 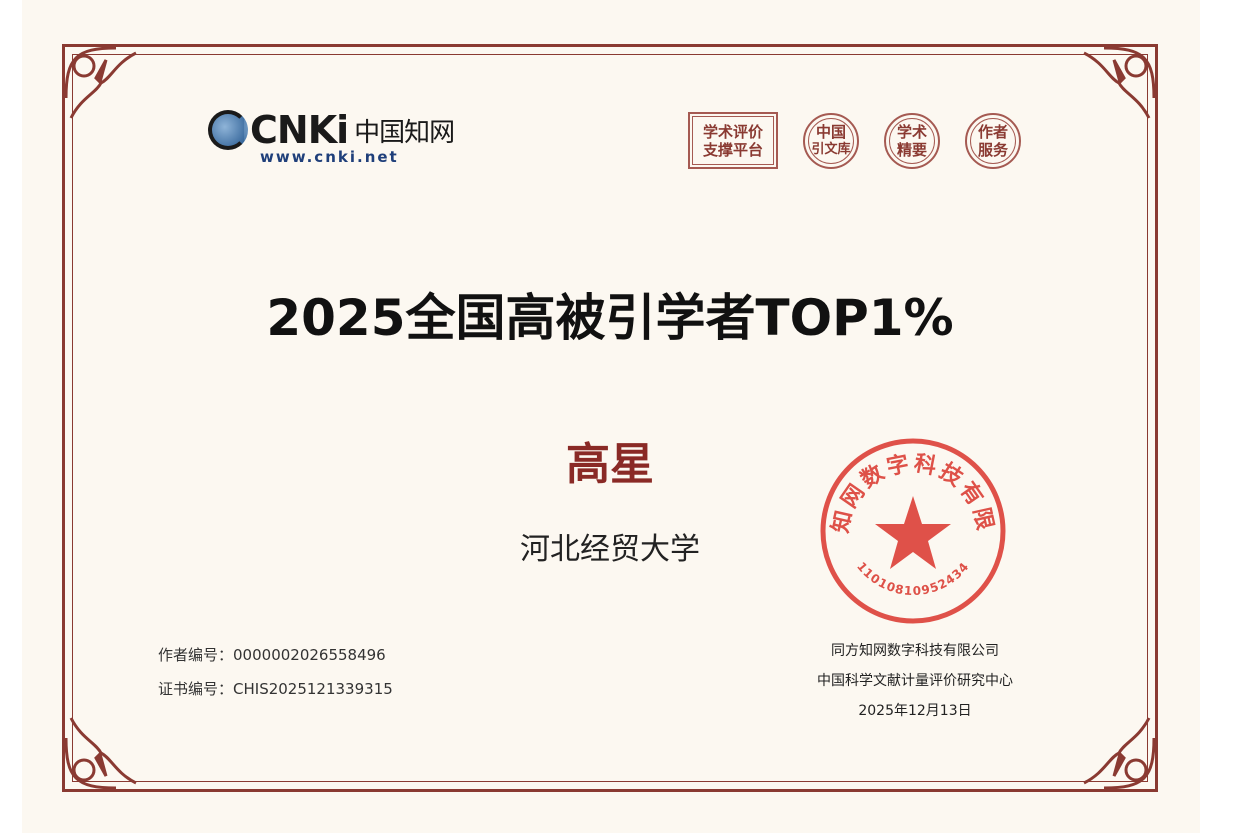 I want to click on badge-line: 学术评价, so click(x=732, y=131).